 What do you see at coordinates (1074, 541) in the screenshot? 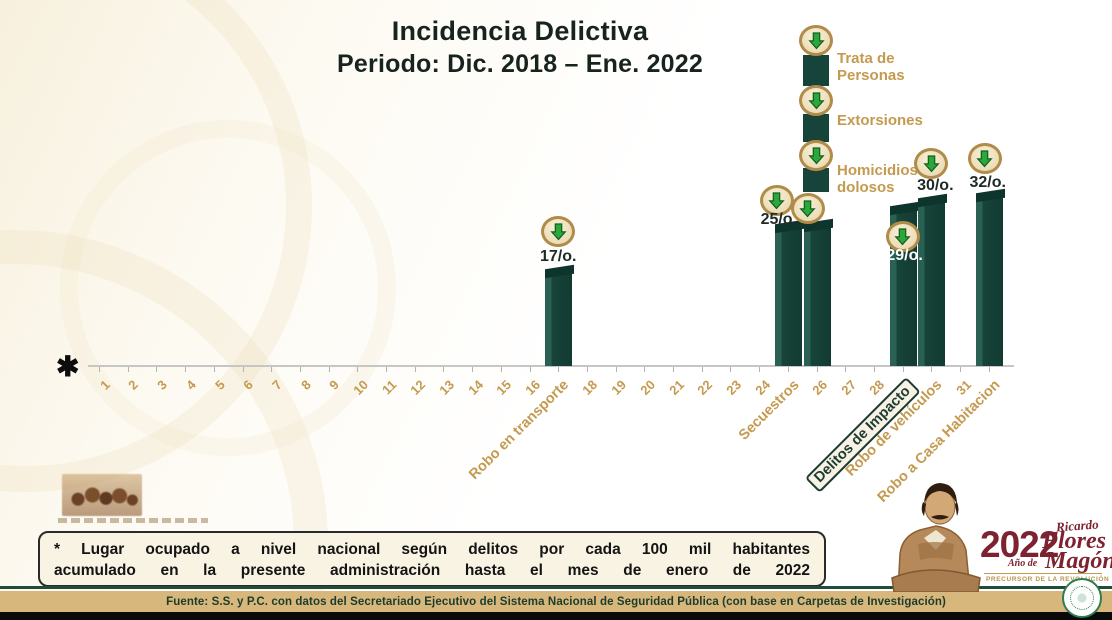
I see `logo-name-flores: Flores` at bounding box center [1074, 541].